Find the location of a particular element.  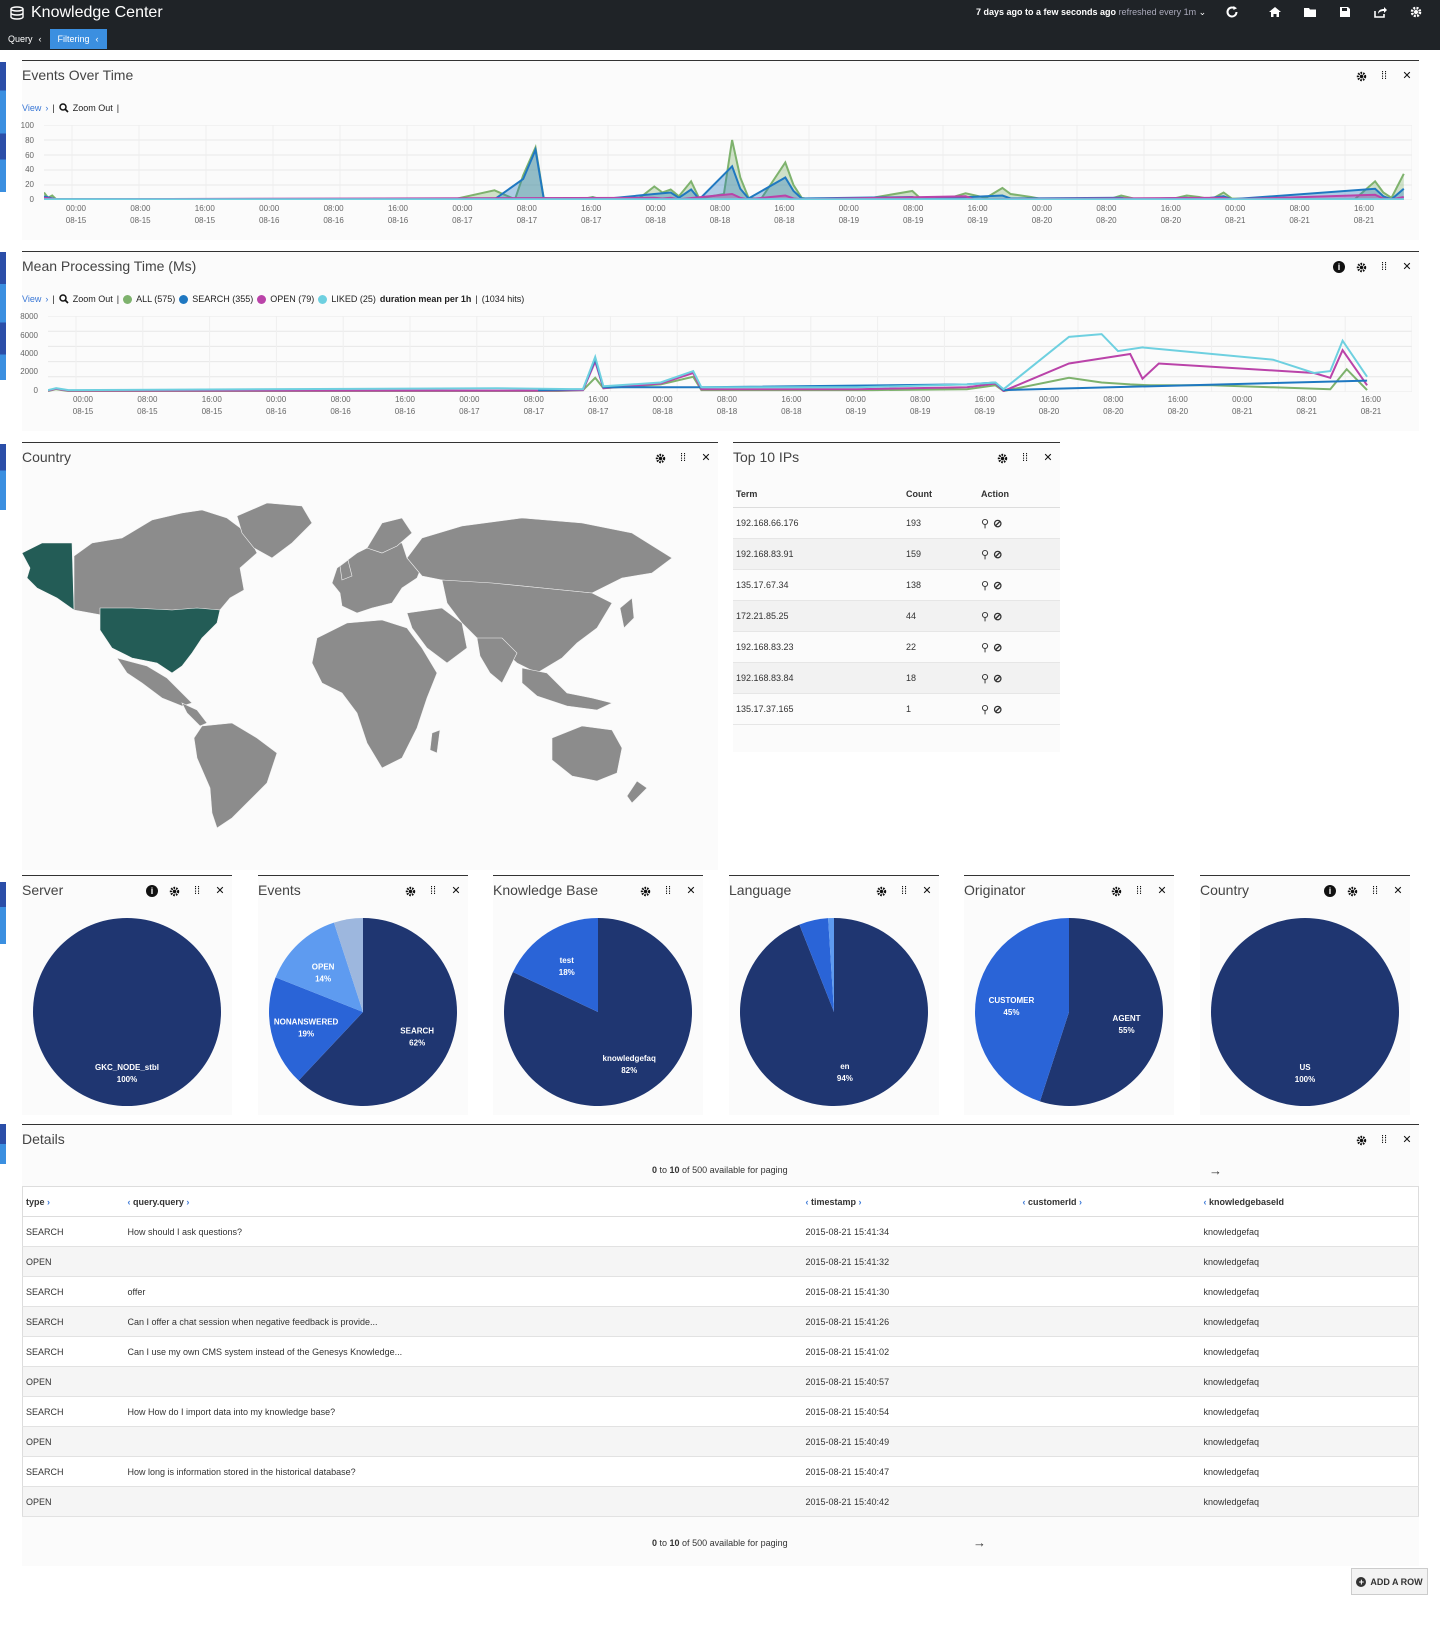

folder-icon is located at coordinates (1310, 12).